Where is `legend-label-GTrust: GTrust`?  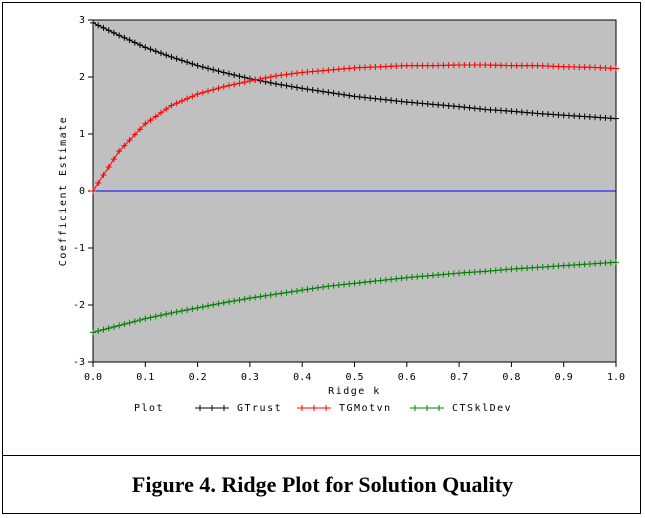 legend-label-GTrust: GTrust is located at coordinates (259, 408).